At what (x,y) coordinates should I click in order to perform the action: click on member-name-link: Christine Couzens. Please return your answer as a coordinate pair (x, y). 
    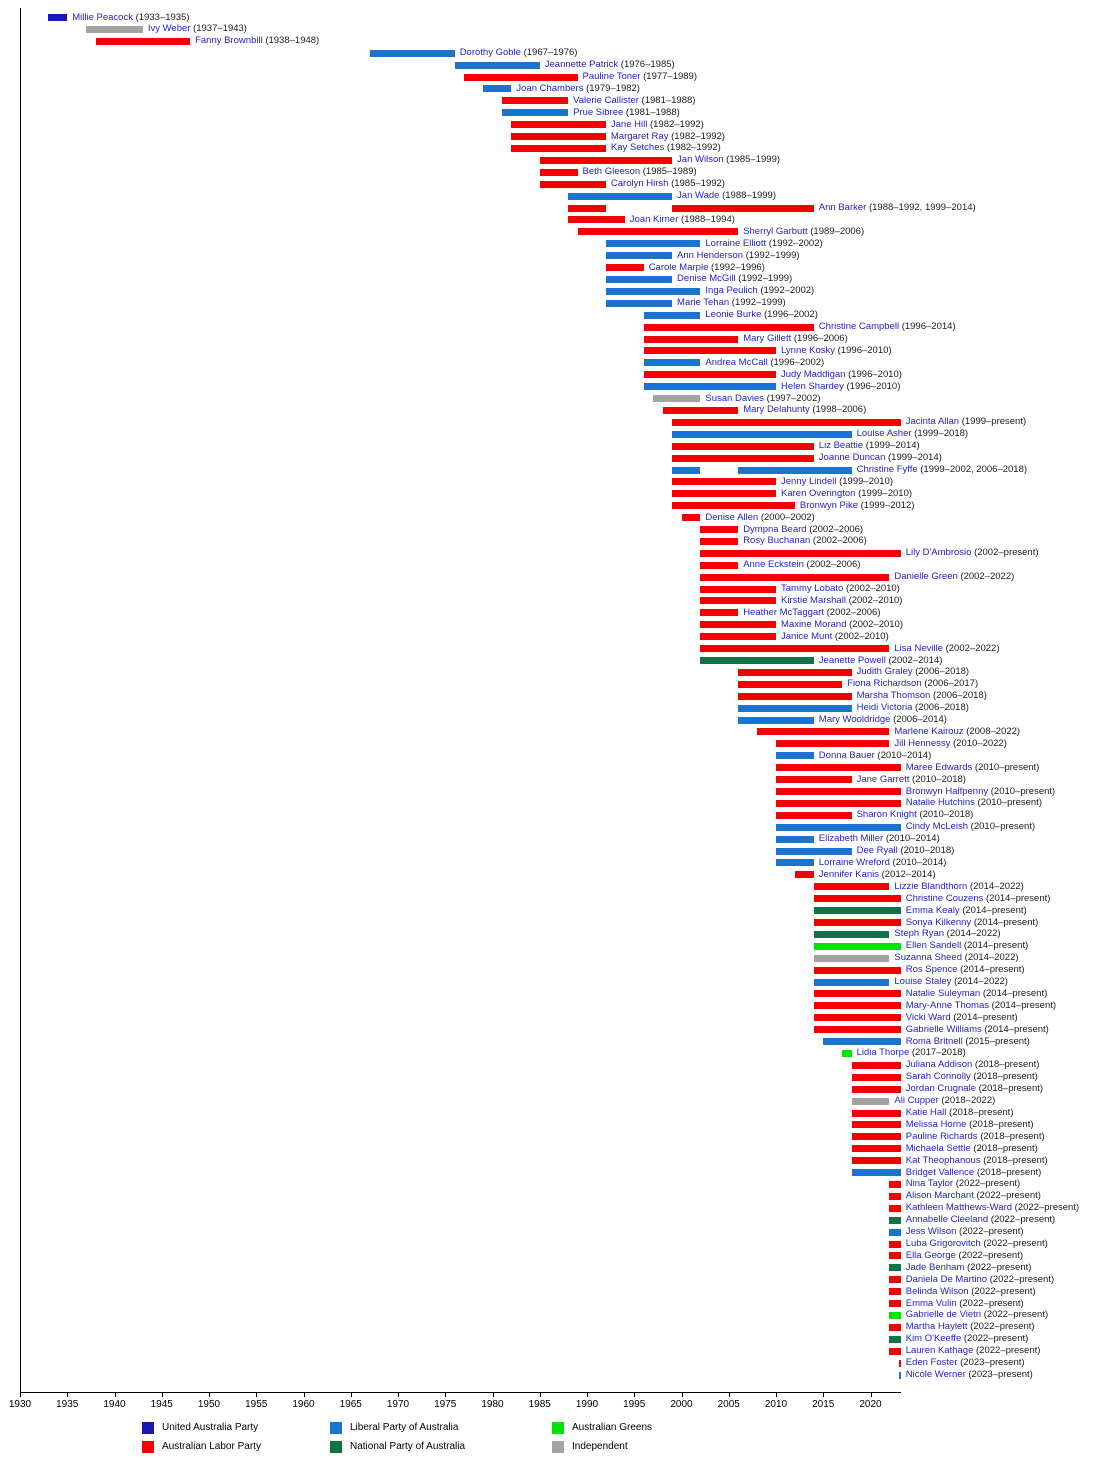
    Looking at the image, I should click on (944, 898).